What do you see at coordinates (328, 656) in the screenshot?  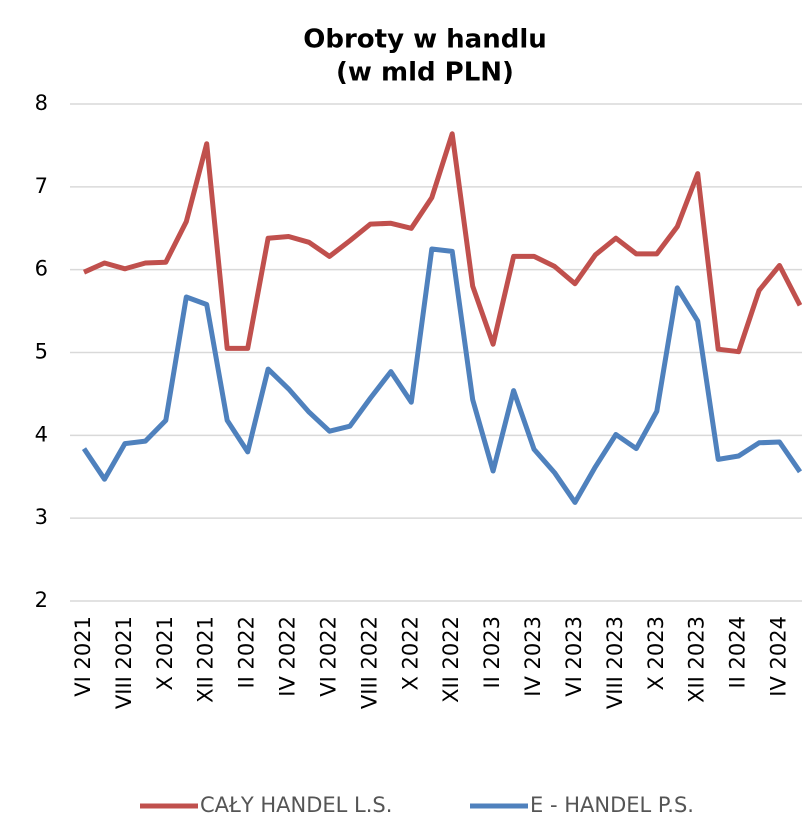 I see `x-tick-label: VI 2022` at bounding box center [328, 656].